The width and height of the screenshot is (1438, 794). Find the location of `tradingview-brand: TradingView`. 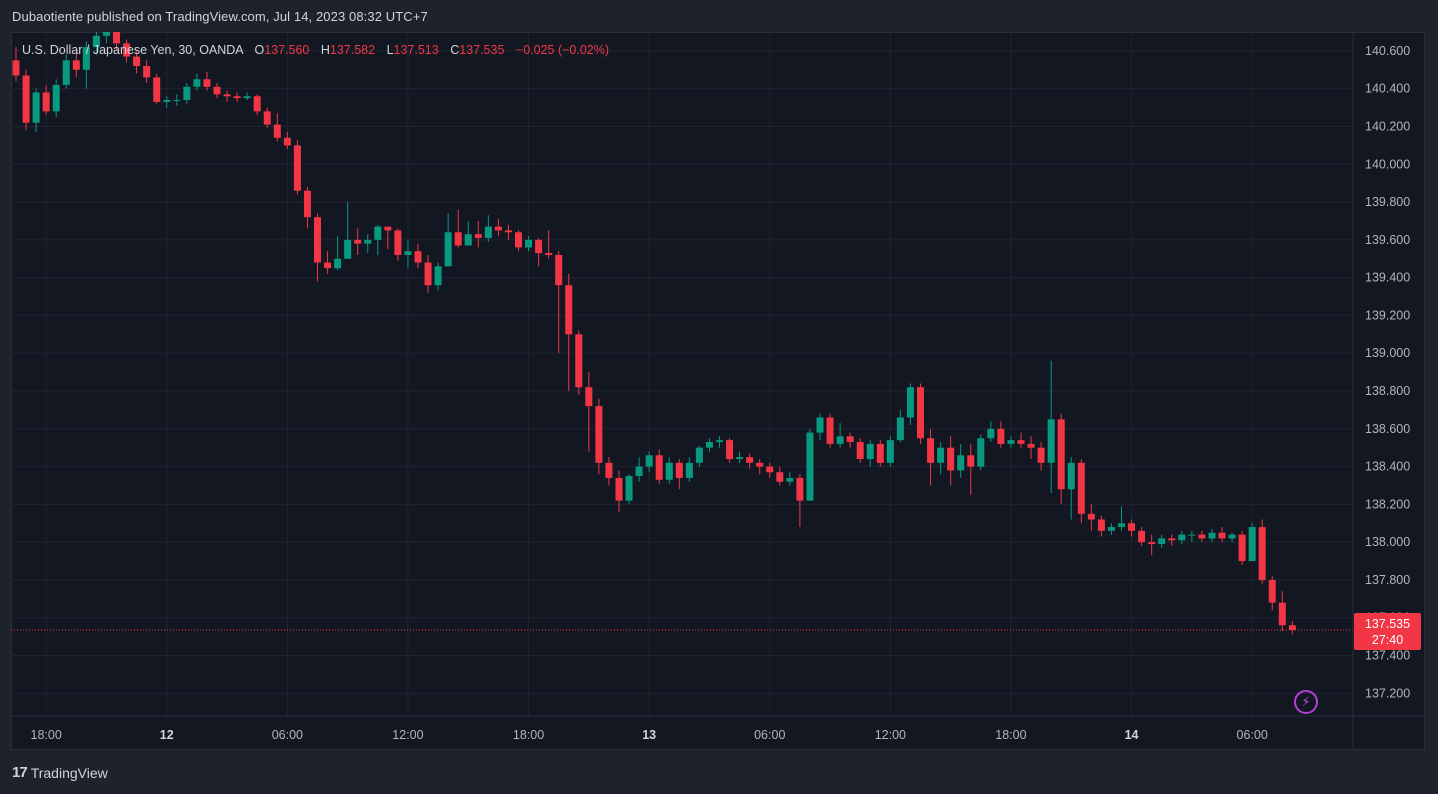

tradingview-brand: TradingView is located at coordinates (69, 772).